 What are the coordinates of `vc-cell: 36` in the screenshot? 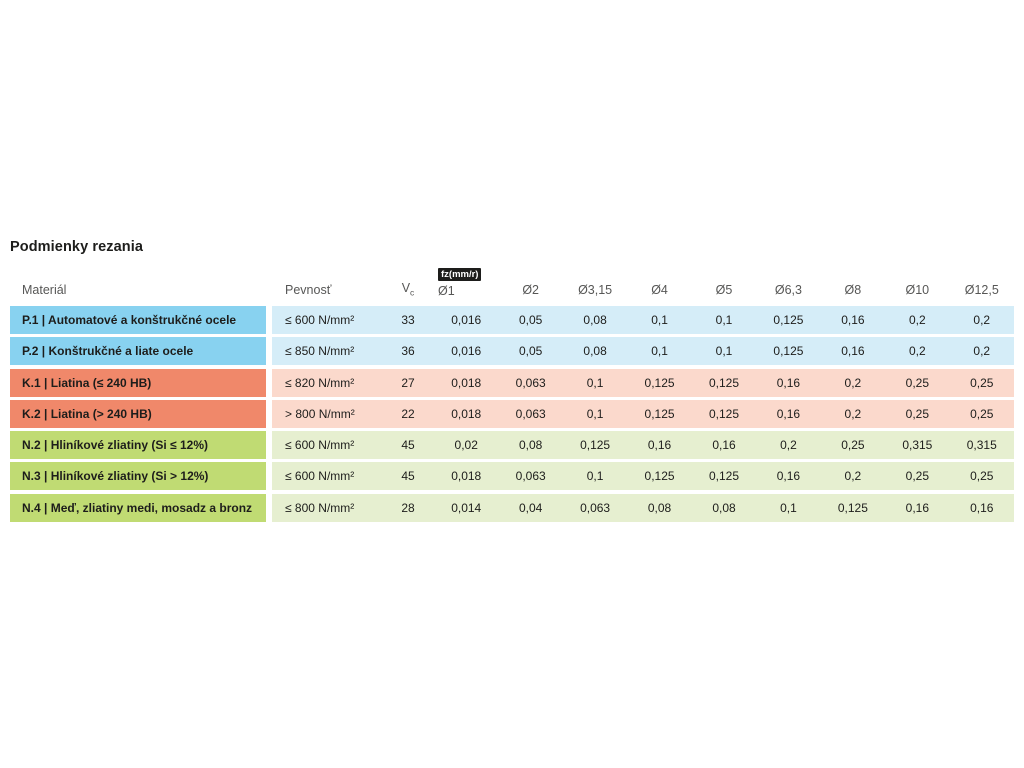 It's located at (408, 351).